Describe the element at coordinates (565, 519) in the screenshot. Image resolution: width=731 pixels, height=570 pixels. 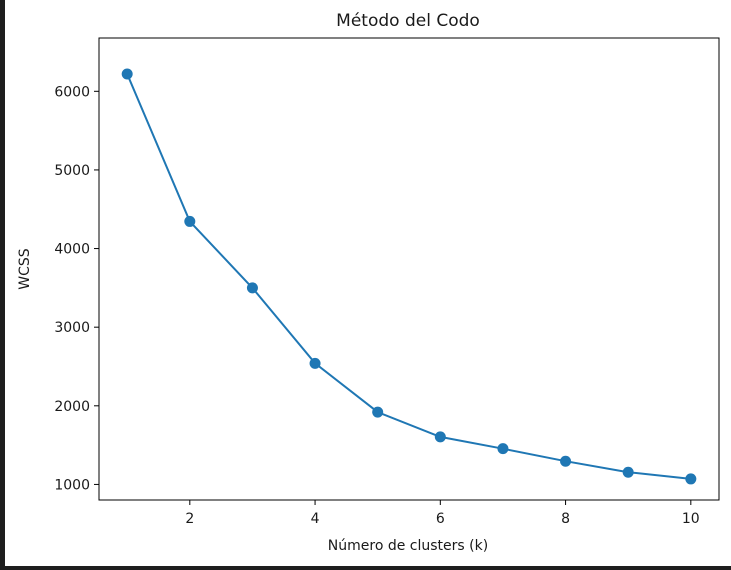
I see `x-tick-label: 8` at that location.